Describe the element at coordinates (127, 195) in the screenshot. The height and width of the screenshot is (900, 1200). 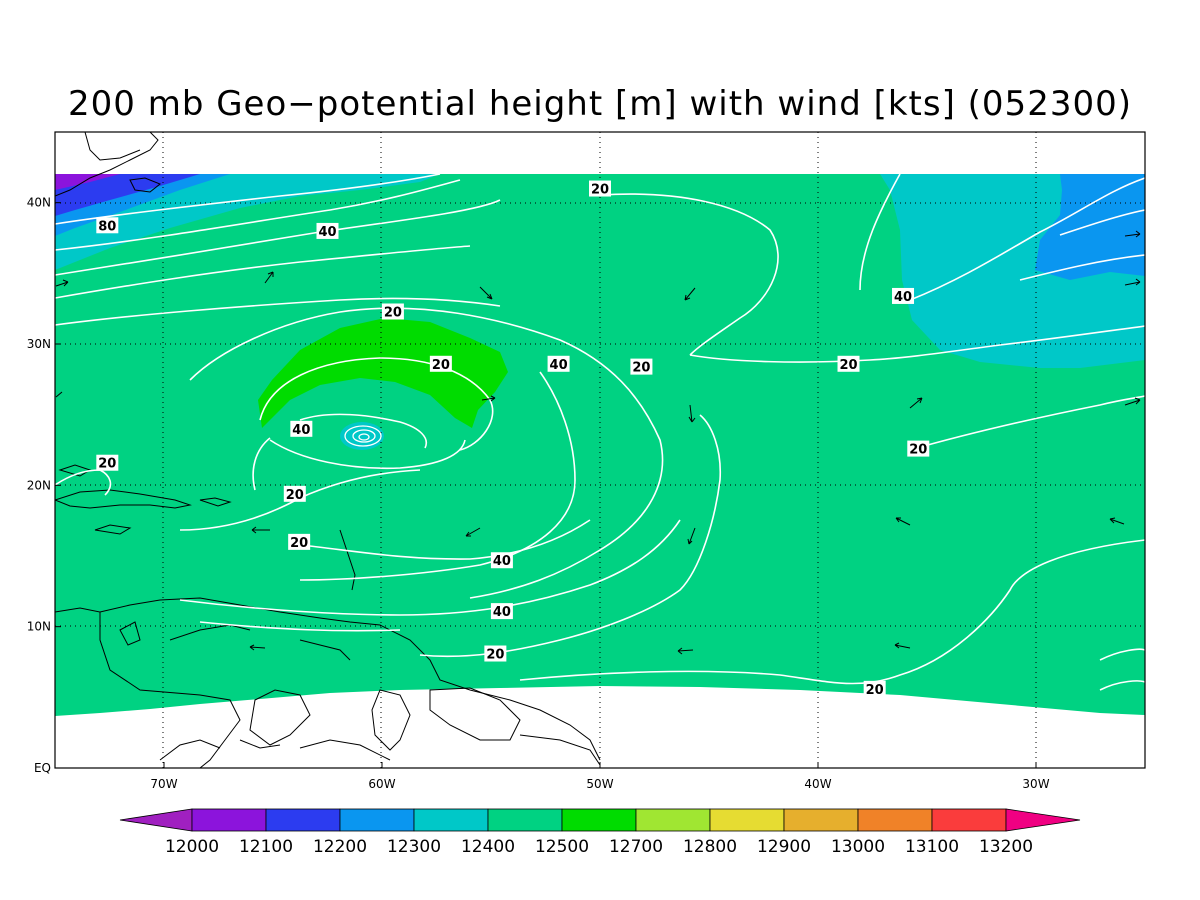
I see `height-field-12200-nw` at that location.